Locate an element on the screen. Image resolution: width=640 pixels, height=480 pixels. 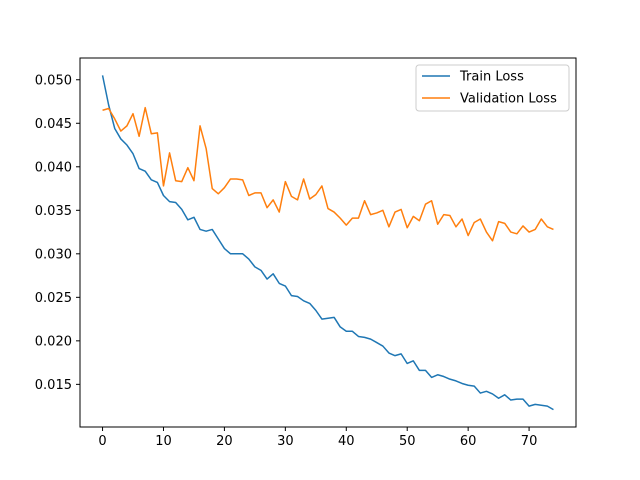
y-tick-label: 0.025 is located at coordinates (53, 298).